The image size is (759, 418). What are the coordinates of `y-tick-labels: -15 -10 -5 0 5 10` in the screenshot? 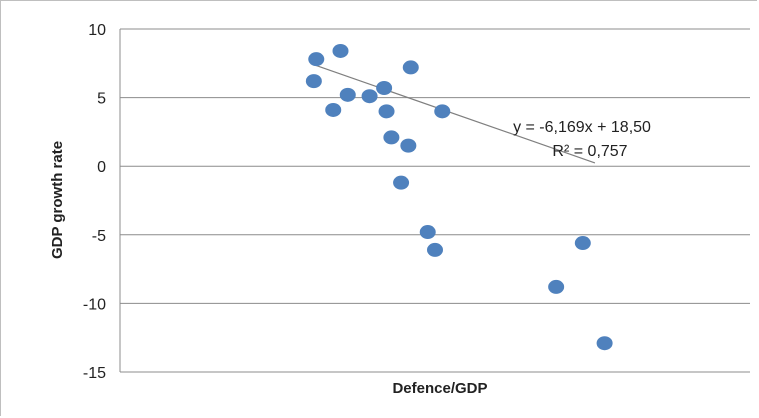 It's located at (94, 202).